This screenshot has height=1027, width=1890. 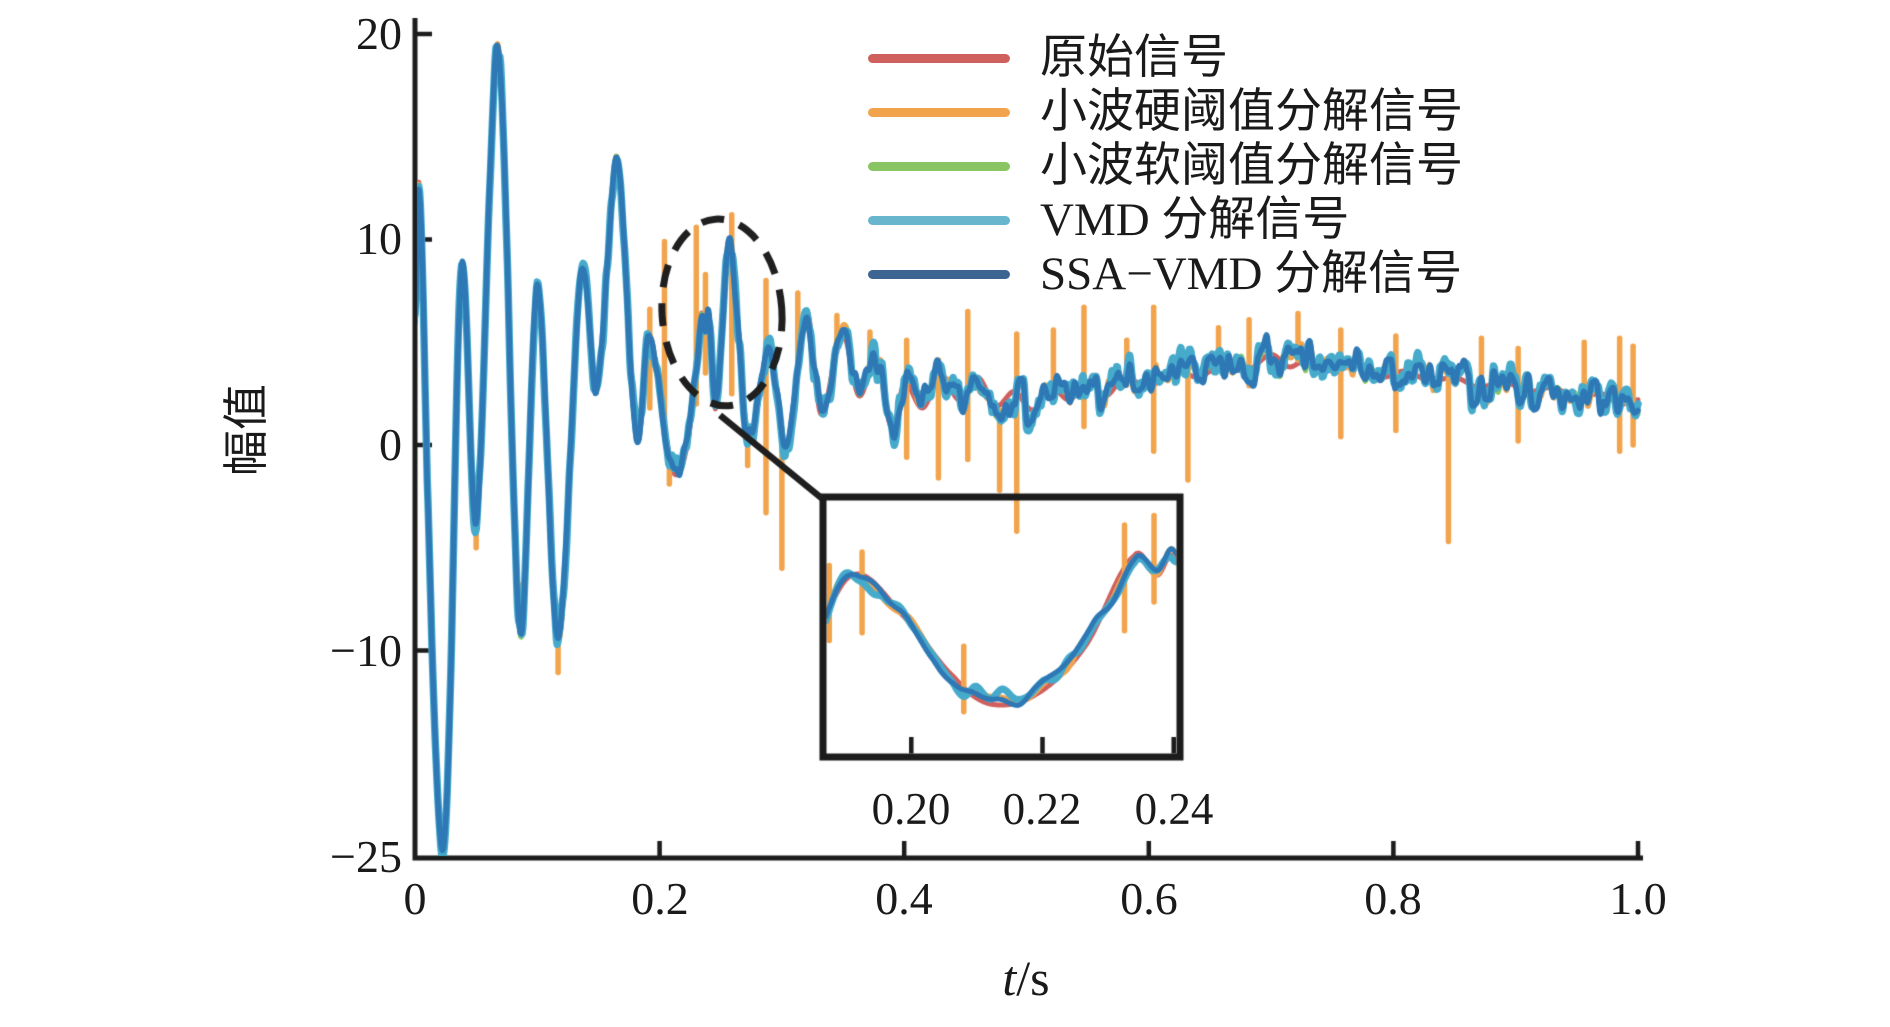 I want to click on xtick-label-06: 0.6, so click(x=1149, y=898).